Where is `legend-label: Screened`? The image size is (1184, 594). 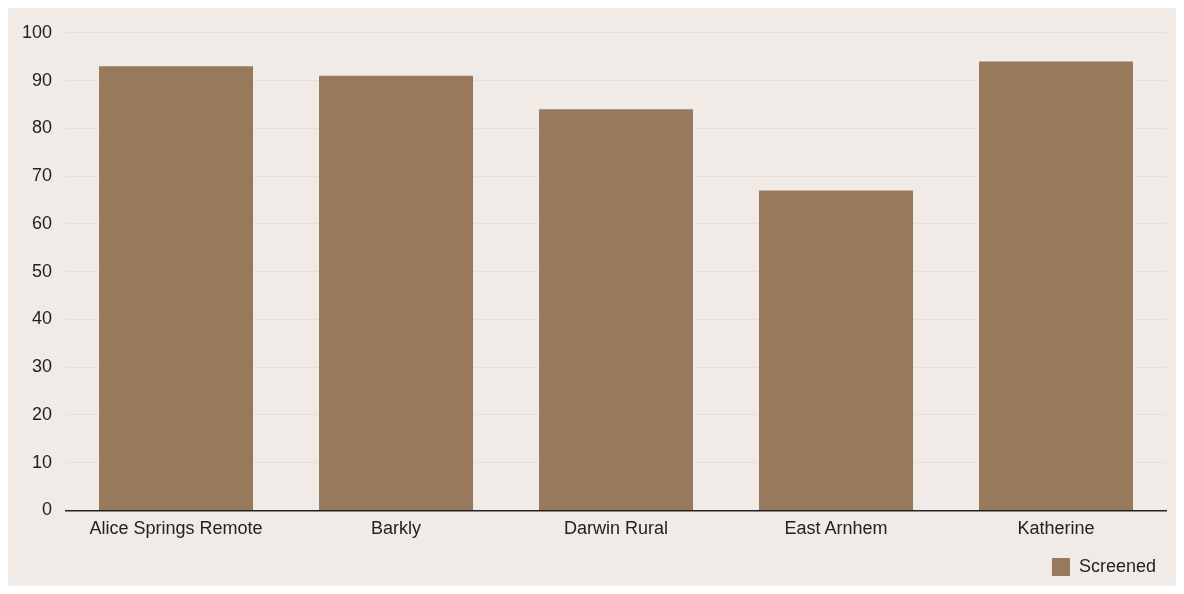 legend-label: Screened is located at coordinates (1117, 565).